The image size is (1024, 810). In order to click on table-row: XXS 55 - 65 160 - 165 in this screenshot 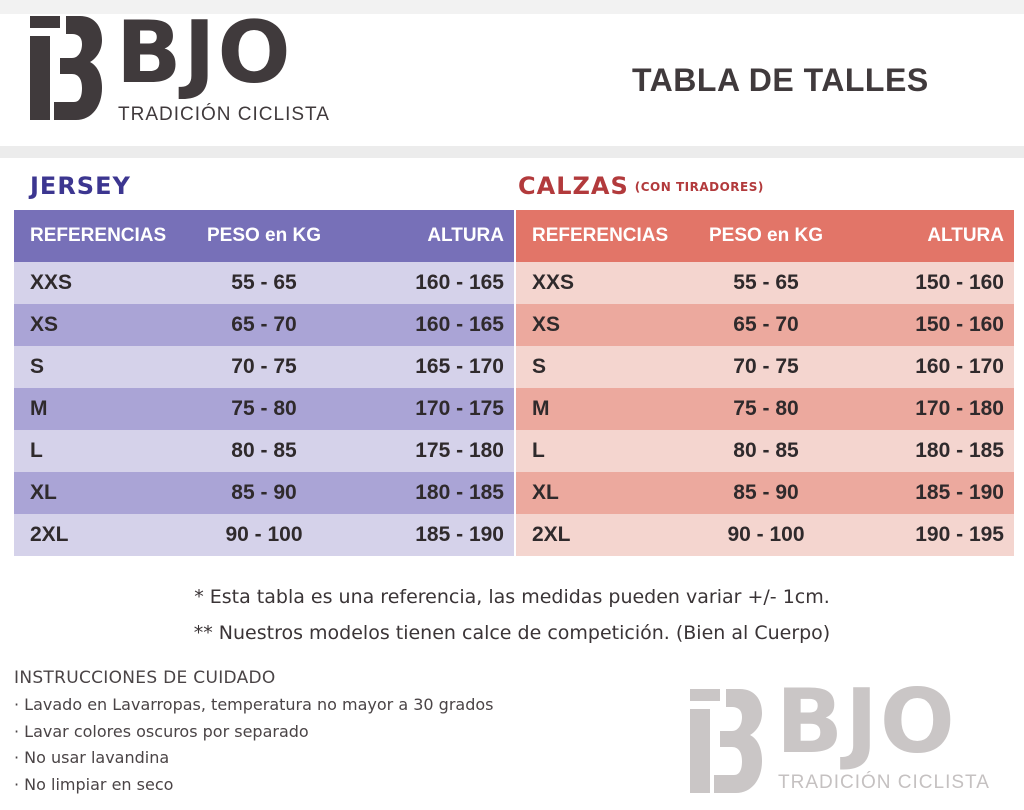, I will do `click(264, 283)`.